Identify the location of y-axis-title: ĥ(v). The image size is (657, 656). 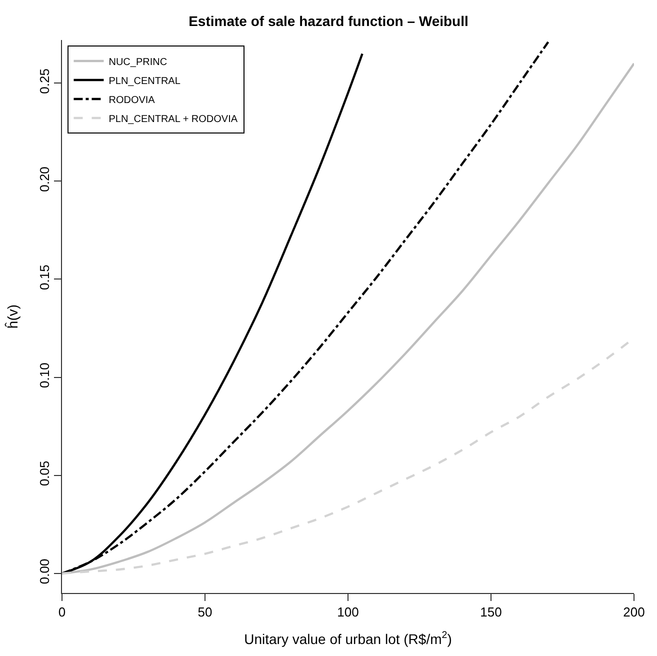
(12, 316).